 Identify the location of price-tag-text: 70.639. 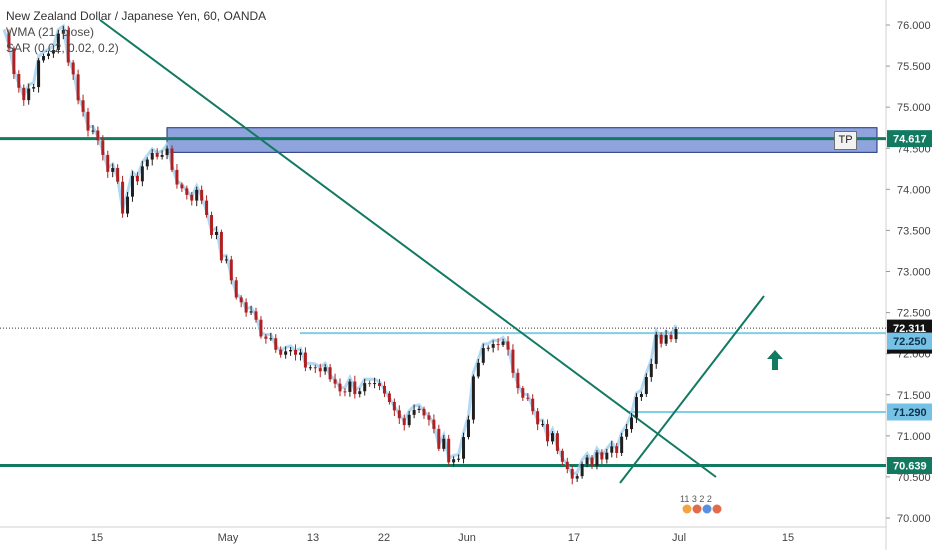
(910, 466).